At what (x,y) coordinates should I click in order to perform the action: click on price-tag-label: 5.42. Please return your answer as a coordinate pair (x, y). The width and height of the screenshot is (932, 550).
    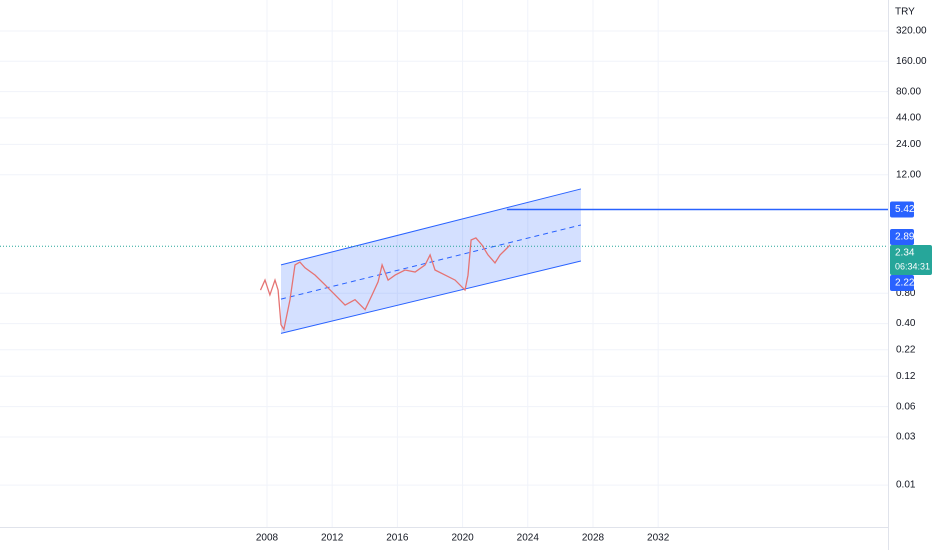
    Looking at the image, I should click on (905, 209).